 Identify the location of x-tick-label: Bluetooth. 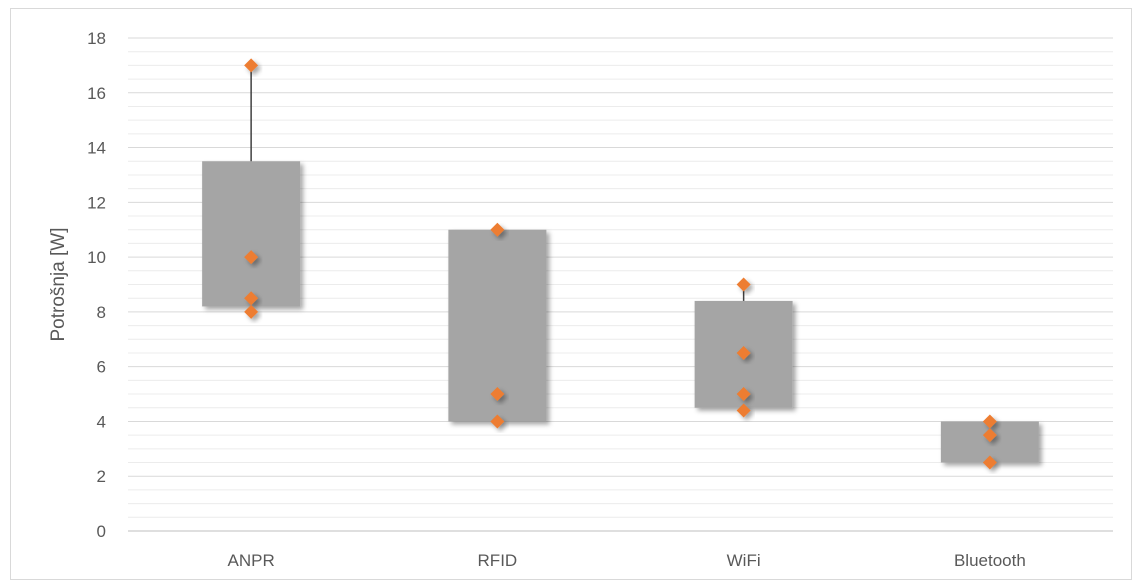
(990, 560).